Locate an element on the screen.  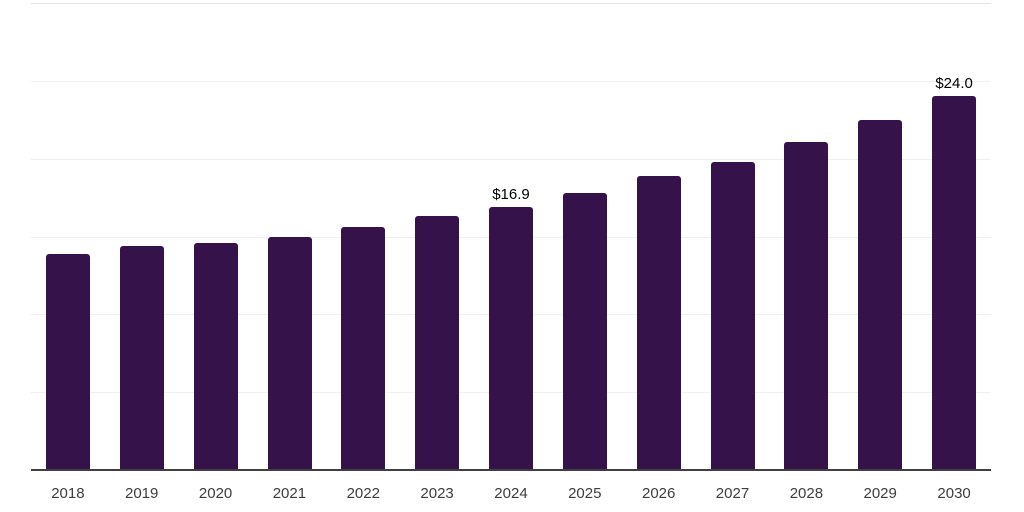
x-tick-label-2028: 2028 is located at coordinates (806, 493).